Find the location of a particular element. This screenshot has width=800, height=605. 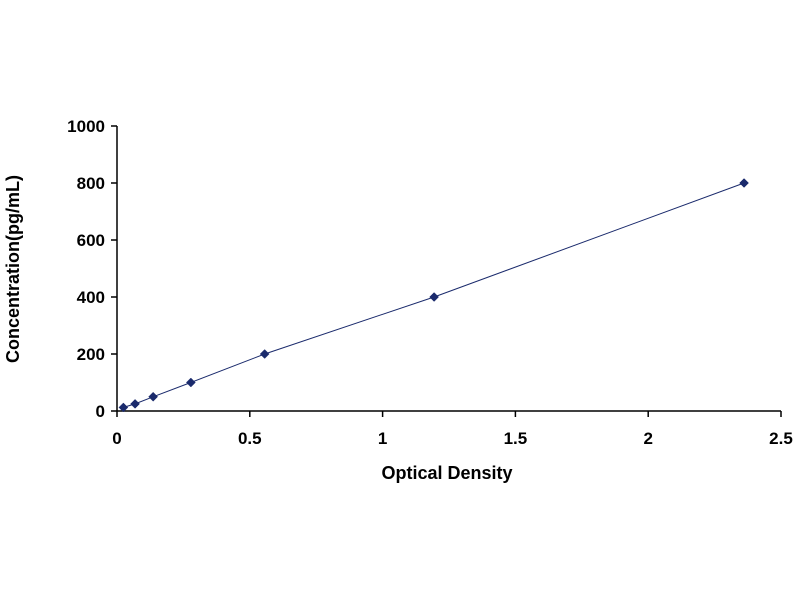

y-axis-title: Concentration(pg/mL) is located at coordinates (13, 269).